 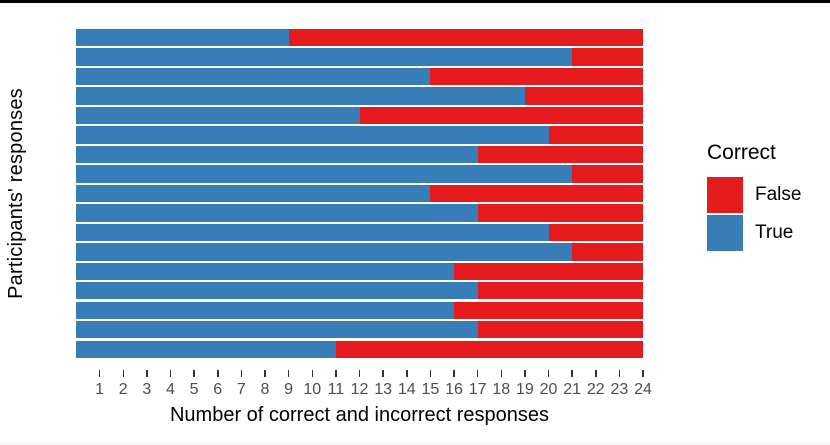 I want to click on x-tick-label: 14, so click(x=406, y=389).